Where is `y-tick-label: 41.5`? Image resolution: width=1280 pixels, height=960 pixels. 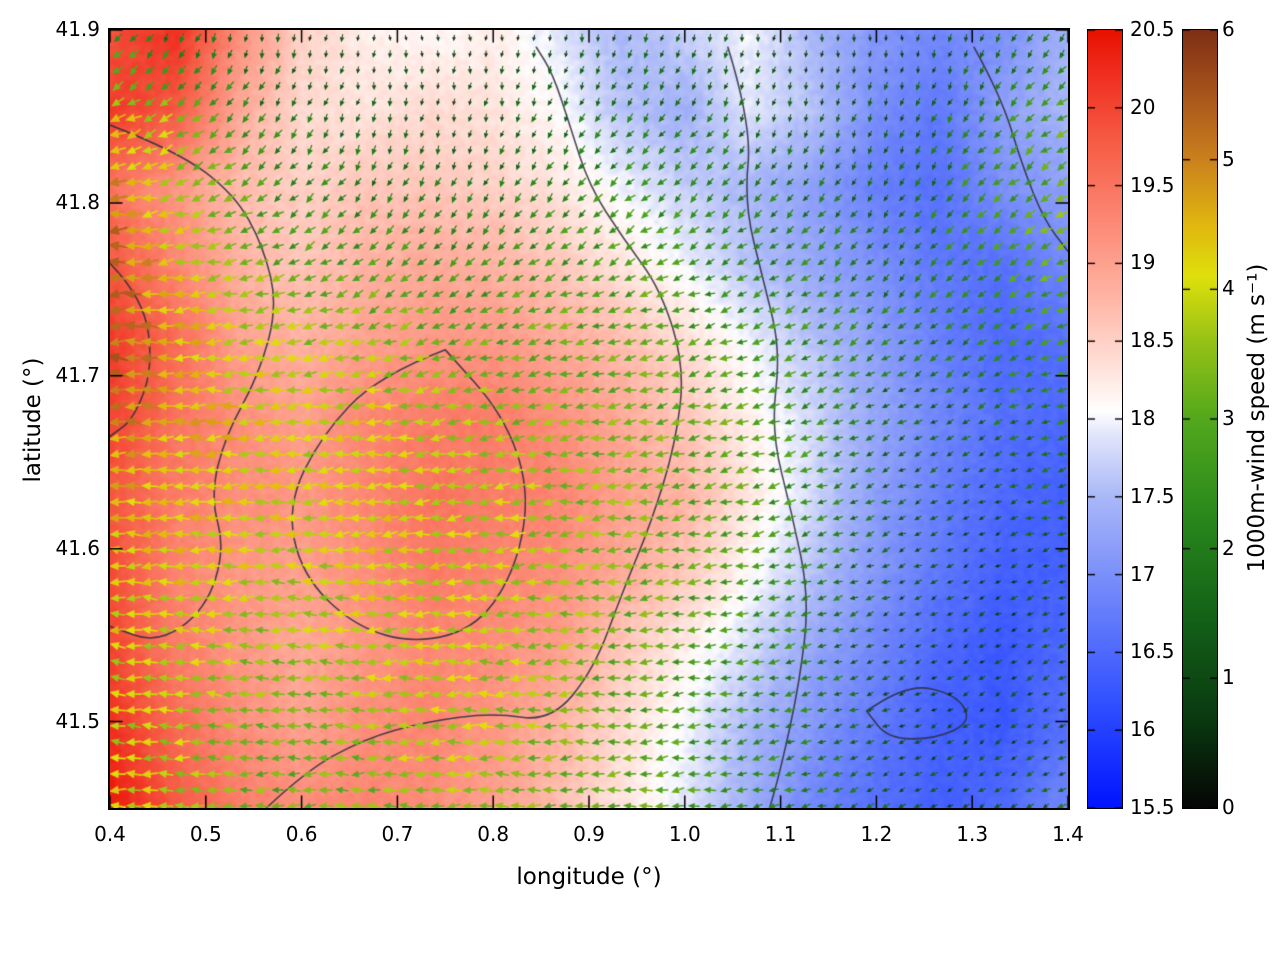 y-tick-label: 41.5 is located at coordinates (77, 720).